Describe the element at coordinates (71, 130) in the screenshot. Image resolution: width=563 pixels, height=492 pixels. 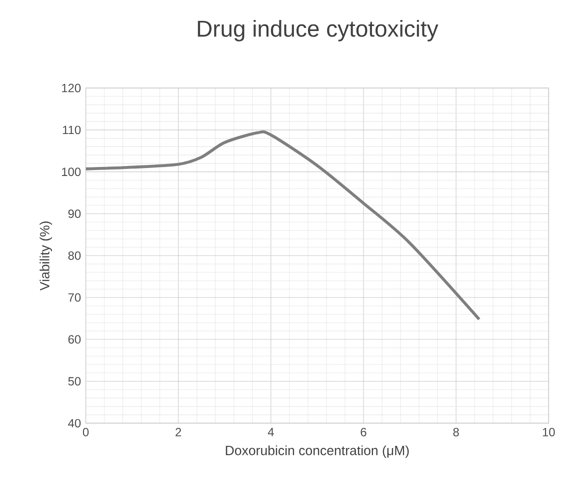
I see `y-tick-label: 110` at that location.